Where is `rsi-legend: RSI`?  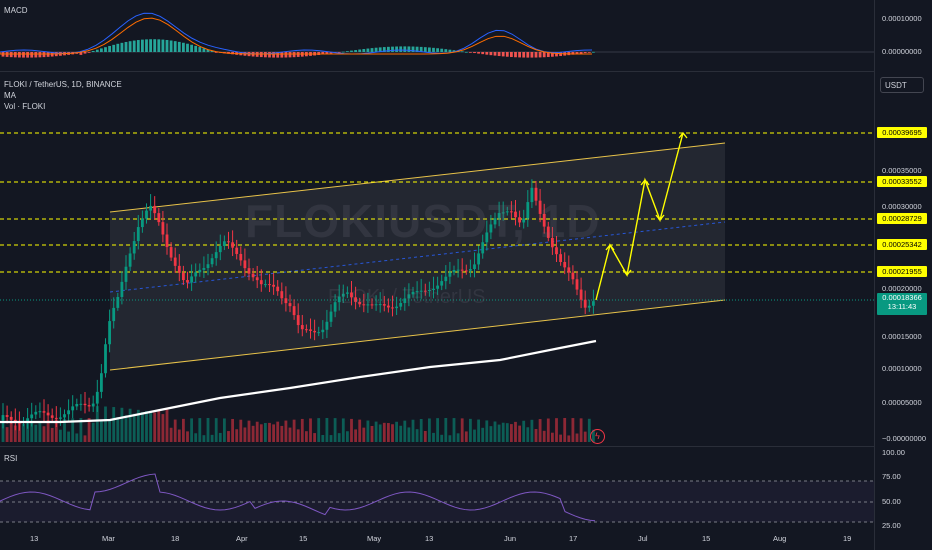
rsi-legend: RSI is located at coordinates (11, 458).